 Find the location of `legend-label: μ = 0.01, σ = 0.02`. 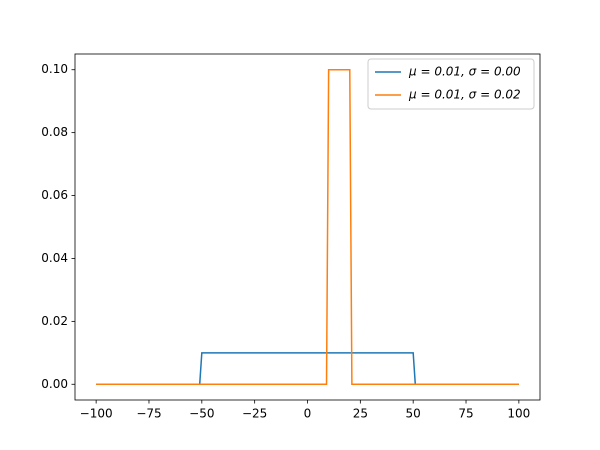

legend-label: μ = 0.01, σ = 0.02 is located at coordinates (464, 95).